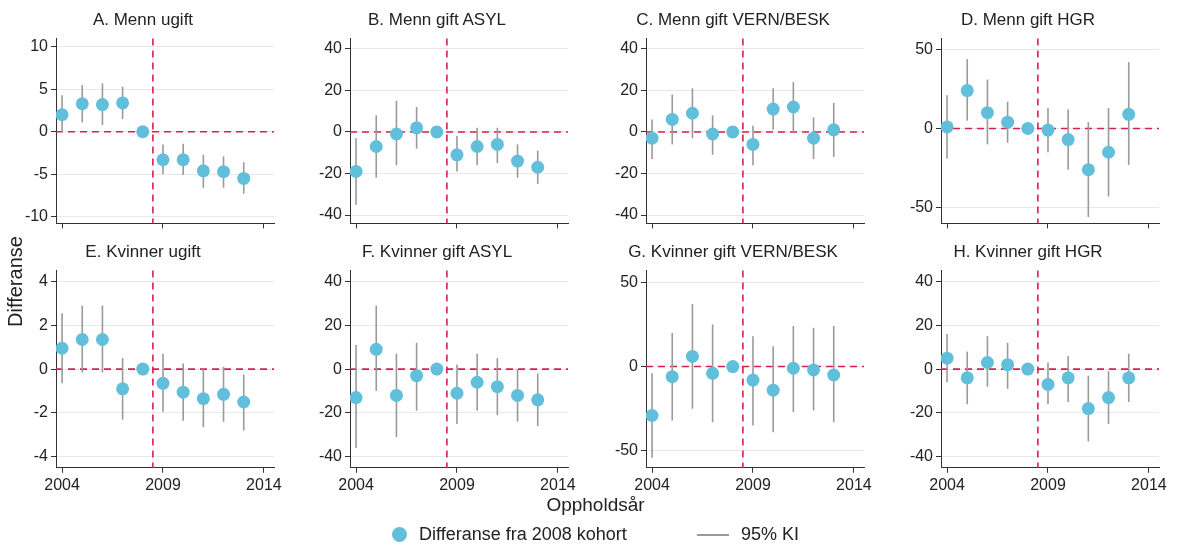 The width and height of the screenshot is (1191, 549). I want to click on chart-title: C. Menn gift VERN/BESK, so click(733, 19).